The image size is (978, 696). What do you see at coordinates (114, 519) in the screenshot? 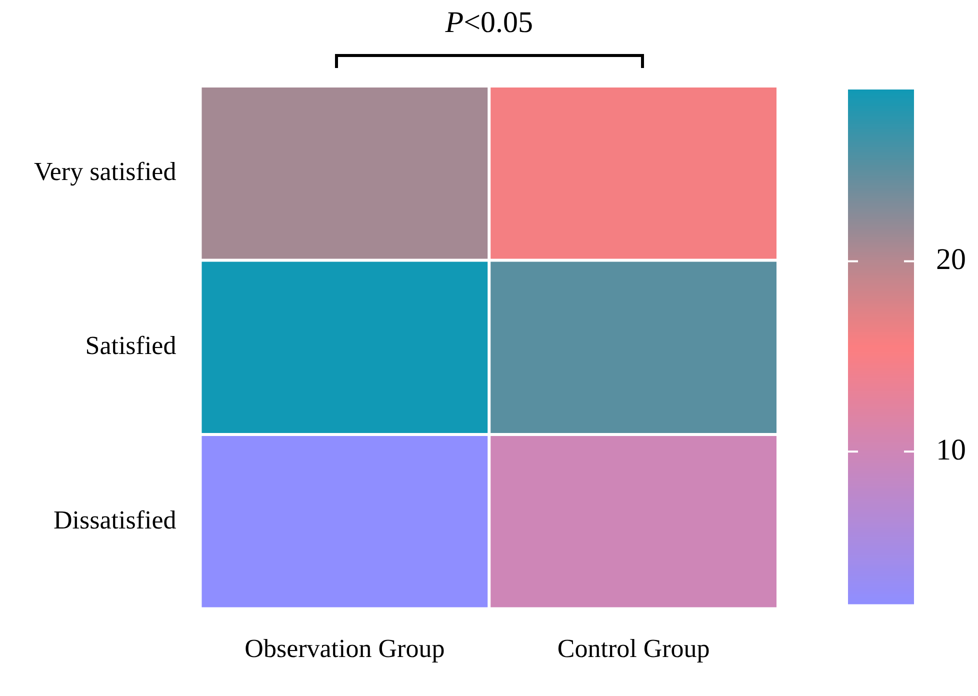
I see `y-tick-label: Dissatisfied` at bounding box center [114, 519].